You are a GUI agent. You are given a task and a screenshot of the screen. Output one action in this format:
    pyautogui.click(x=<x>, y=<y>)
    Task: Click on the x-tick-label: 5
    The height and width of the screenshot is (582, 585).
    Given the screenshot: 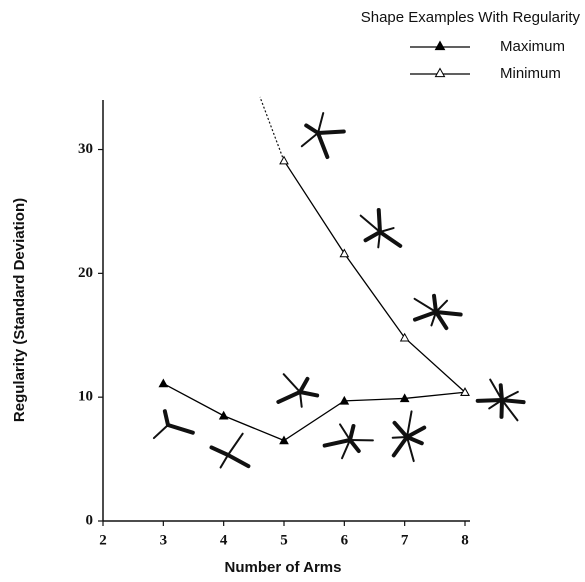 What is the action you would take?
    pyautogui.click(x=284, y=540)
    